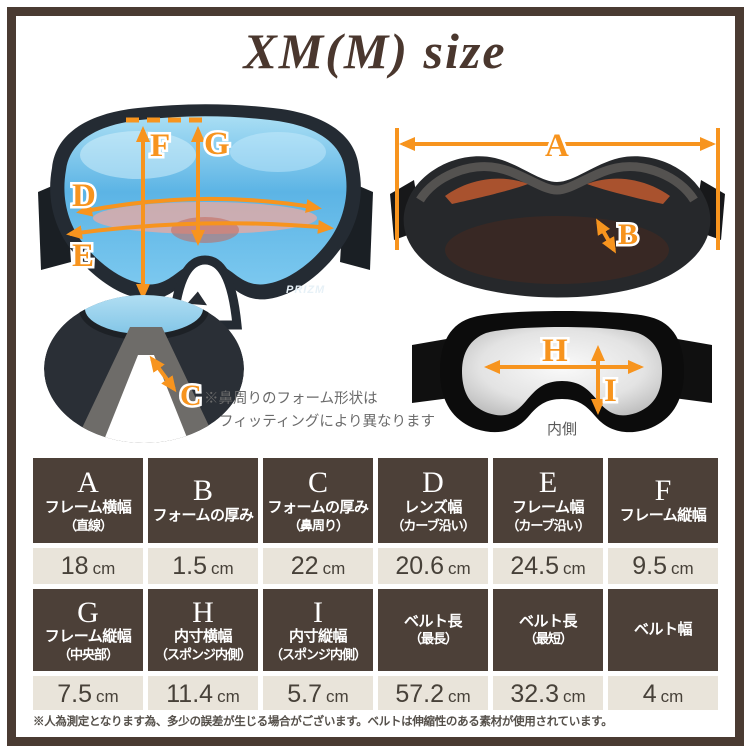  I want to click on size-sub: （鼻周り）, so click(318, 525).